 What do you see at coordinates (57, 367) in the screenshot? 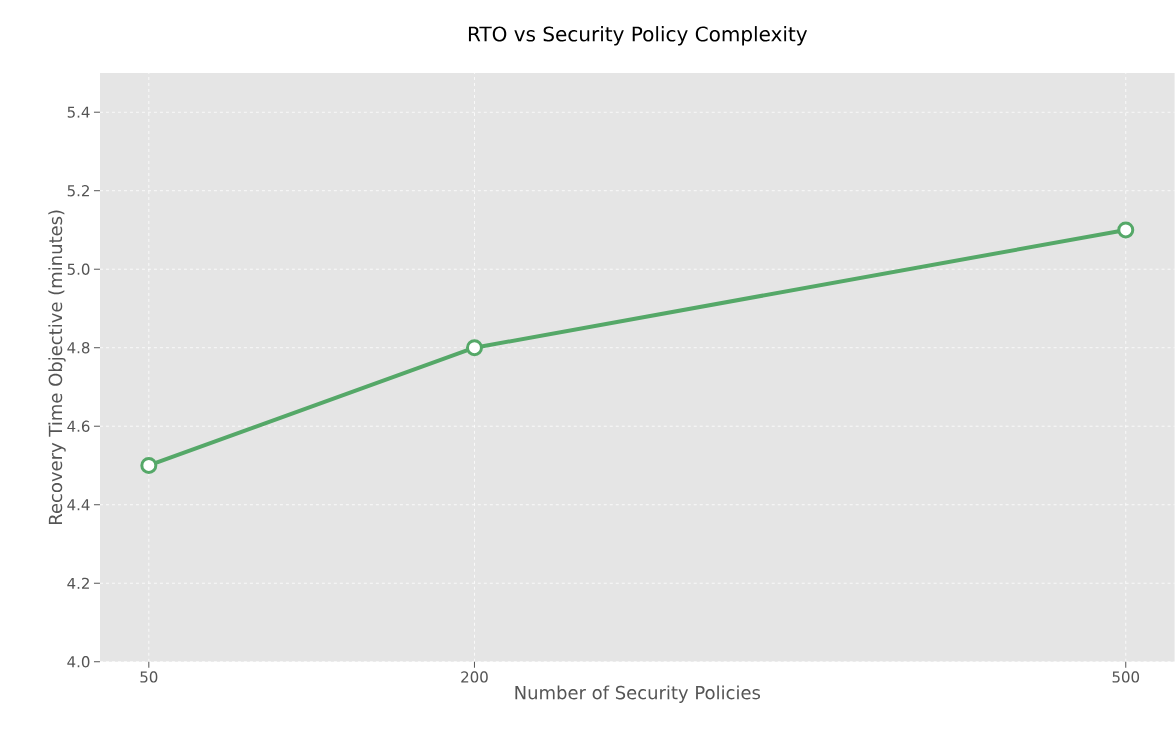
I see `y-axis-title: Recovery Time Objective (minutes)` at bounding box center [57, 367].